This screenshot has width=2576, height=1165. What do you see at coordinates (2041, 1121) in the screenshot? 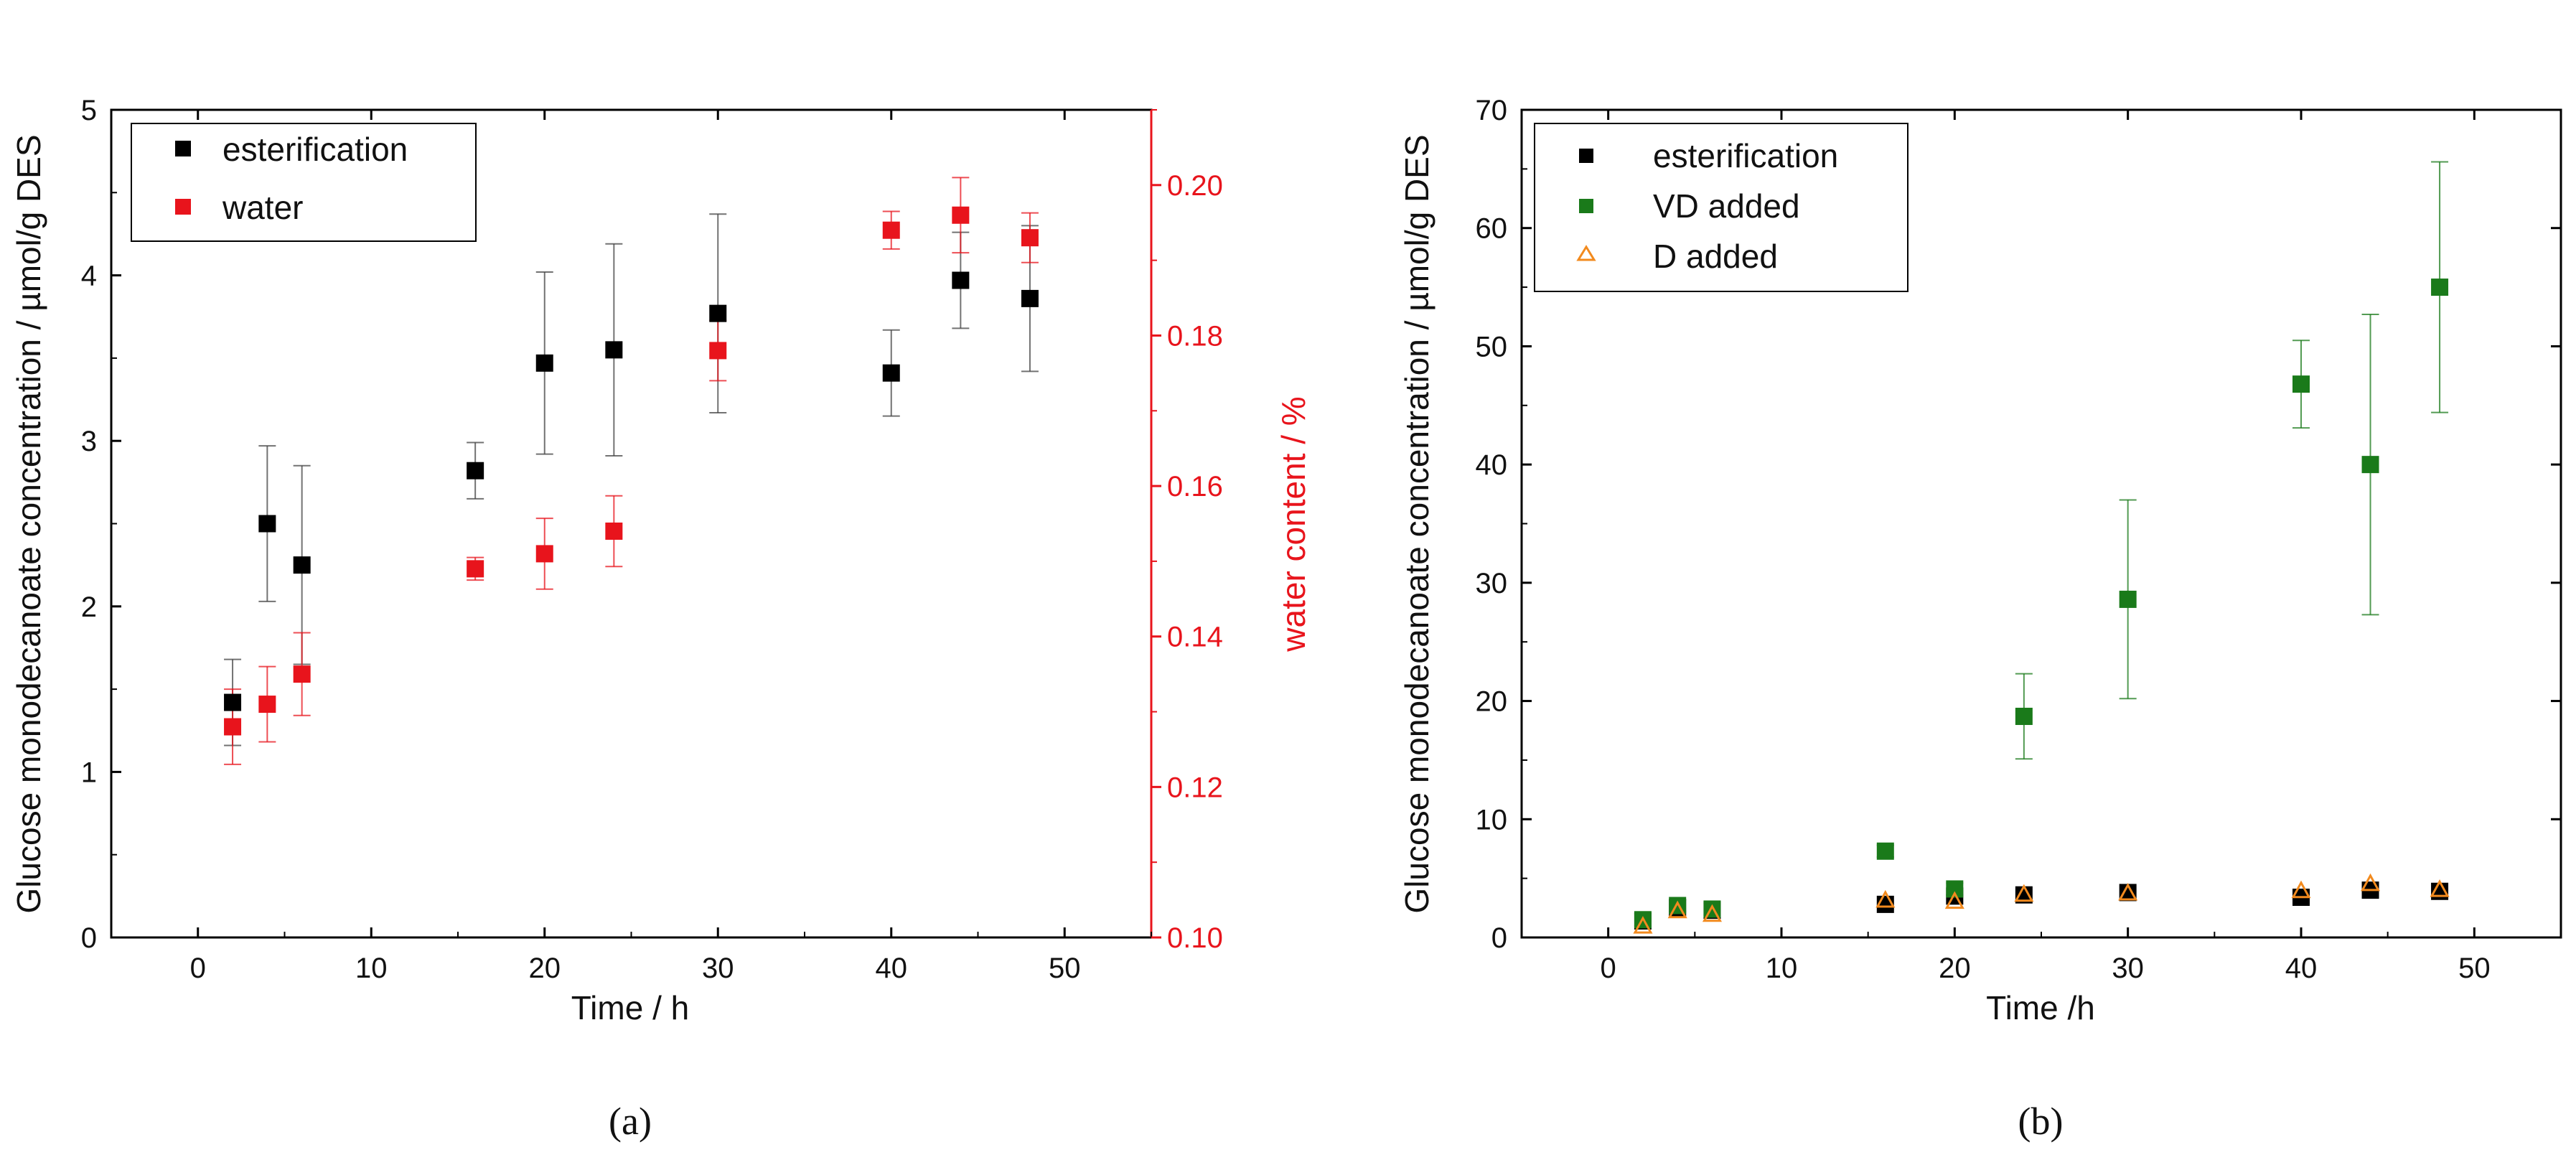
I see `panel-b-caption: (b)` at bounding box center [2041, 1121].